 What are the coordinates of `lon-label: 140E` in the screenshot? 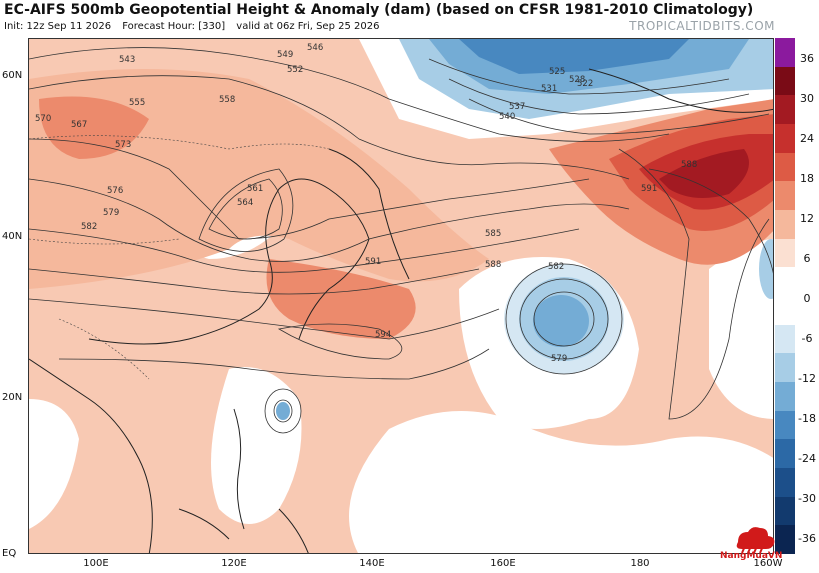 It's located at (372, 563).